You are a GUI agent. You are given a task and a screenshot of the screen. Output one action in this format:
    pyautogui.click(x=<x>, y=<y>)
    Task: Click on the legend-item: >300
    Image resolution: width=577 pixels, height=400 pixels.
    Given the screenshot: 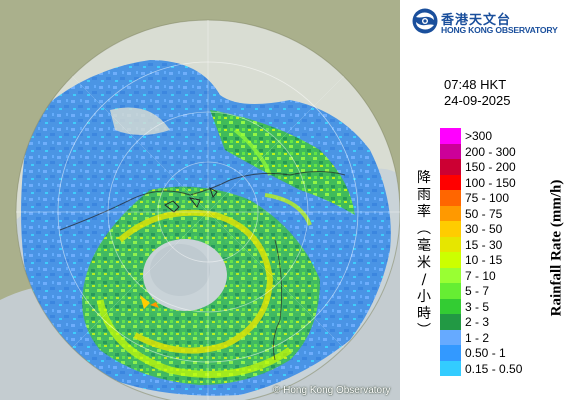 What is the action you would take?
    pyautogui.click(x=505, y=136)
    